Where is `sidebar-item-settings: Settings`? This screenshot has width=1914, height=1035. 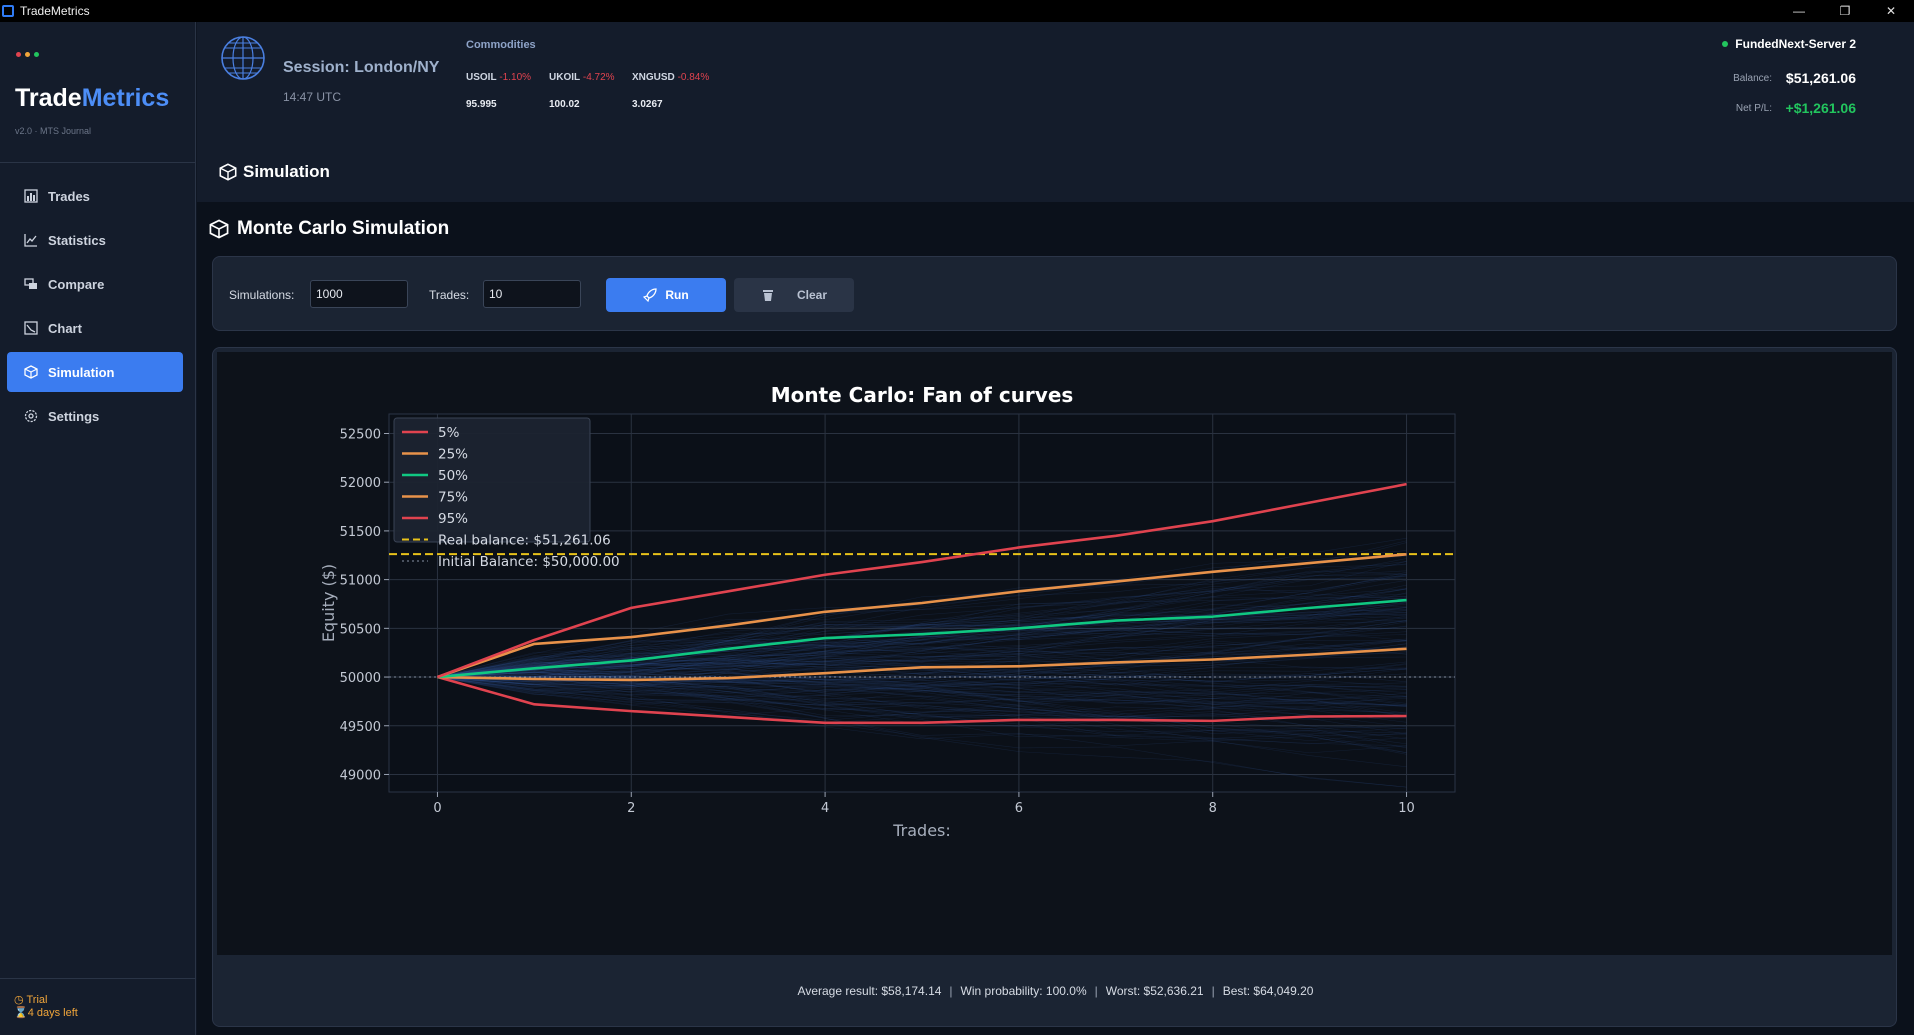 sidebar-item-settings: Settings is located at coordinates (95, 416).